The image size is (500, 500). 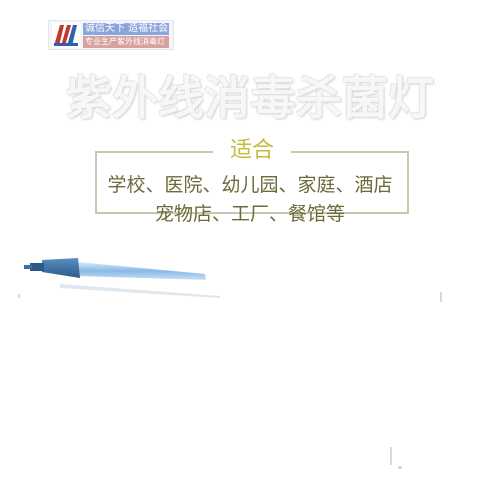 I want to click on logo-text-line2: 专业生产紫外线消毒灯, so click(x=126, y=42).